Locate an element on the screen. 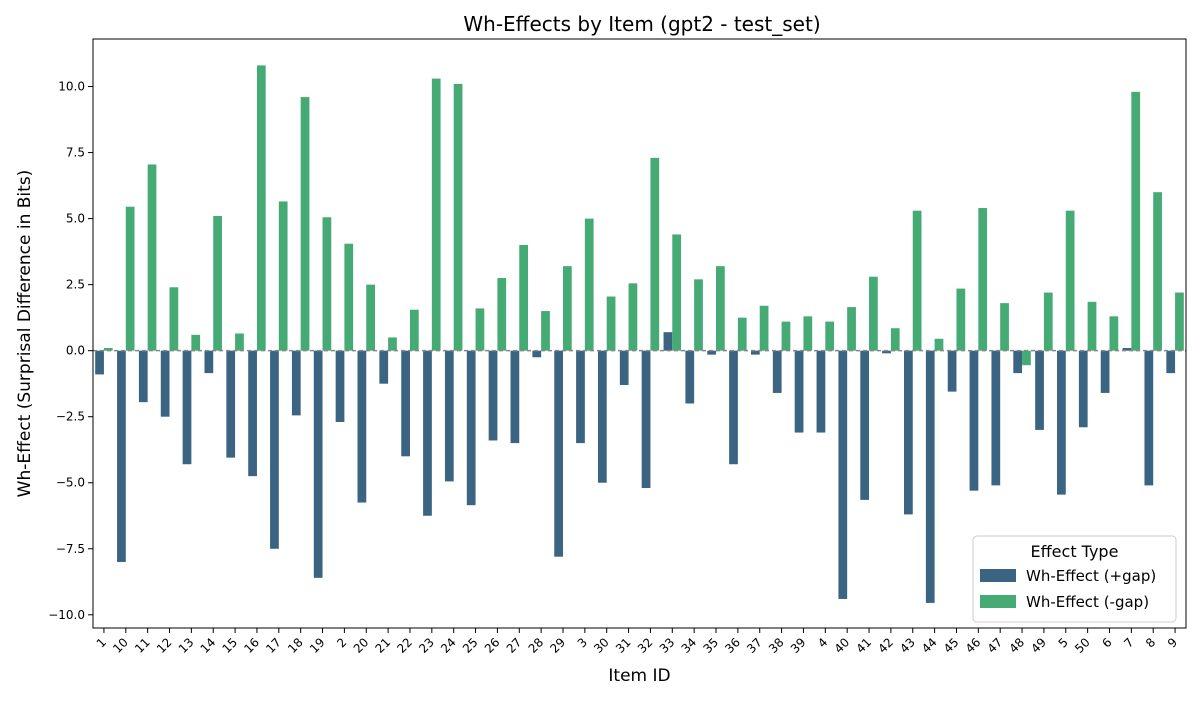 This screenshot has height=704, width=1200. x-tick-label: 49 is located at coordinates (1038, 645).